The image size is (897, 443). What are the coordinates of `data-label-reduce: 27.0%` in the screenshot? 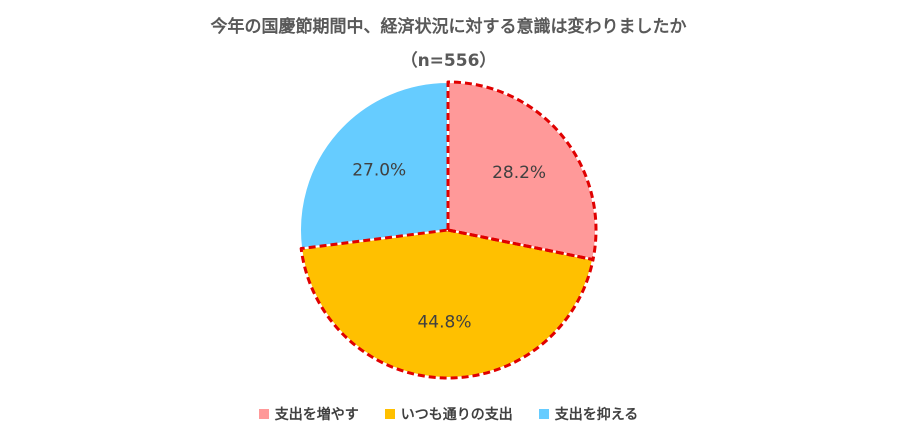 It's located at (379, 170).